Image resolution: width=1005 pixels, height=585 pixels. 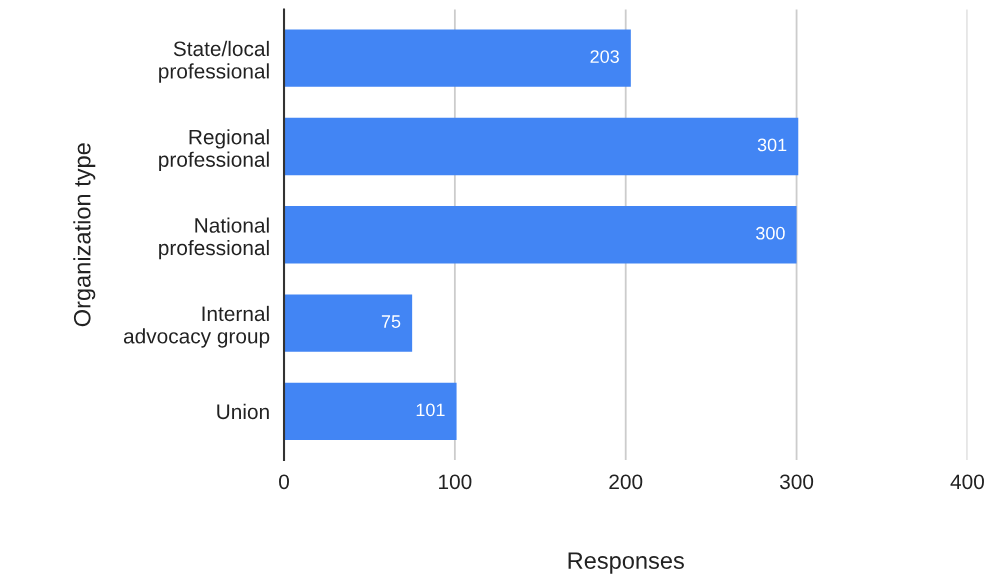 I want to click on x-tick-label: 200, so click(x=626, y=482).